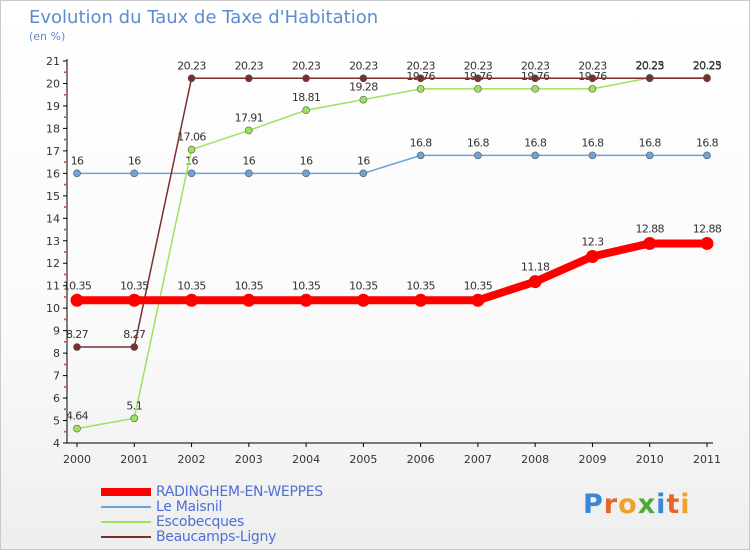 This screenshot has height=550, width=750. What do you see at coordinates (200, 522) in the screenshot?
I see `legend-label-escobecques: Escobecques` at bounding box center [200, 522].